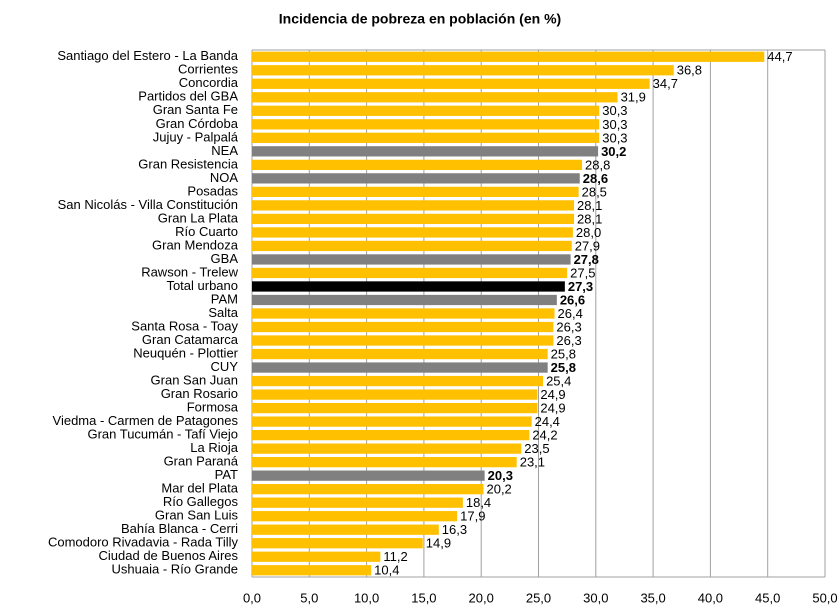  I want to click on y-tick-label: PAM, so click(224, 298).